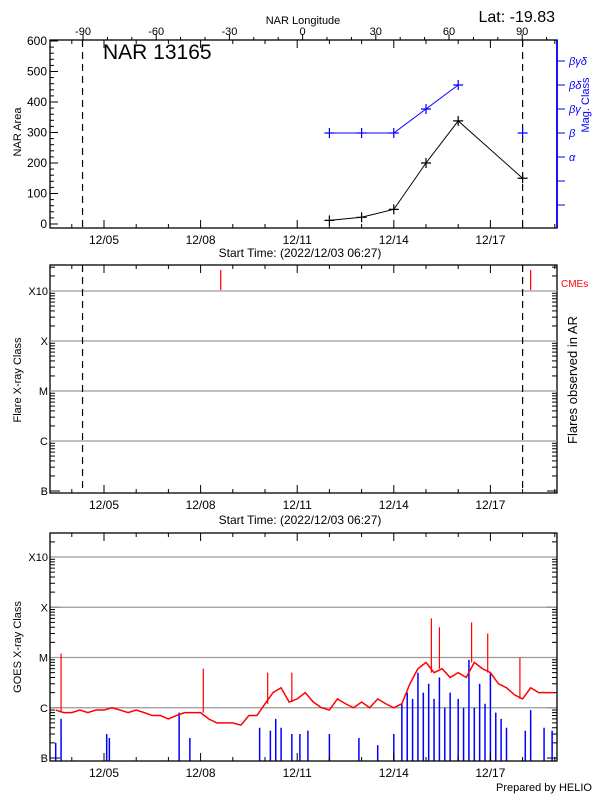  Describe the element at coordinates (37, 194) in the screenshot. I see `y-tick-label: 100` at that location.